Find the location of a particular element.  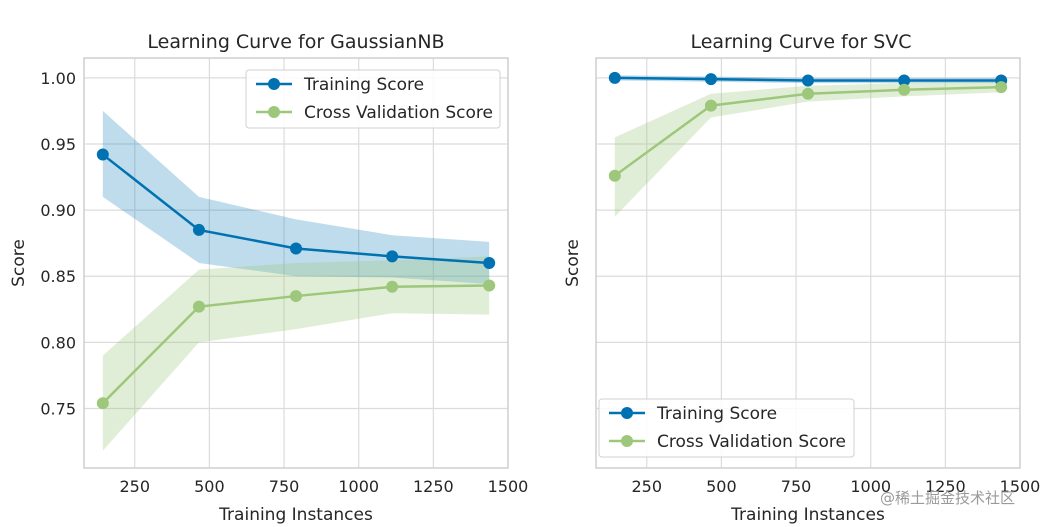

chart-title: Learning Curve for SVC is located at coordinates (800, 42).